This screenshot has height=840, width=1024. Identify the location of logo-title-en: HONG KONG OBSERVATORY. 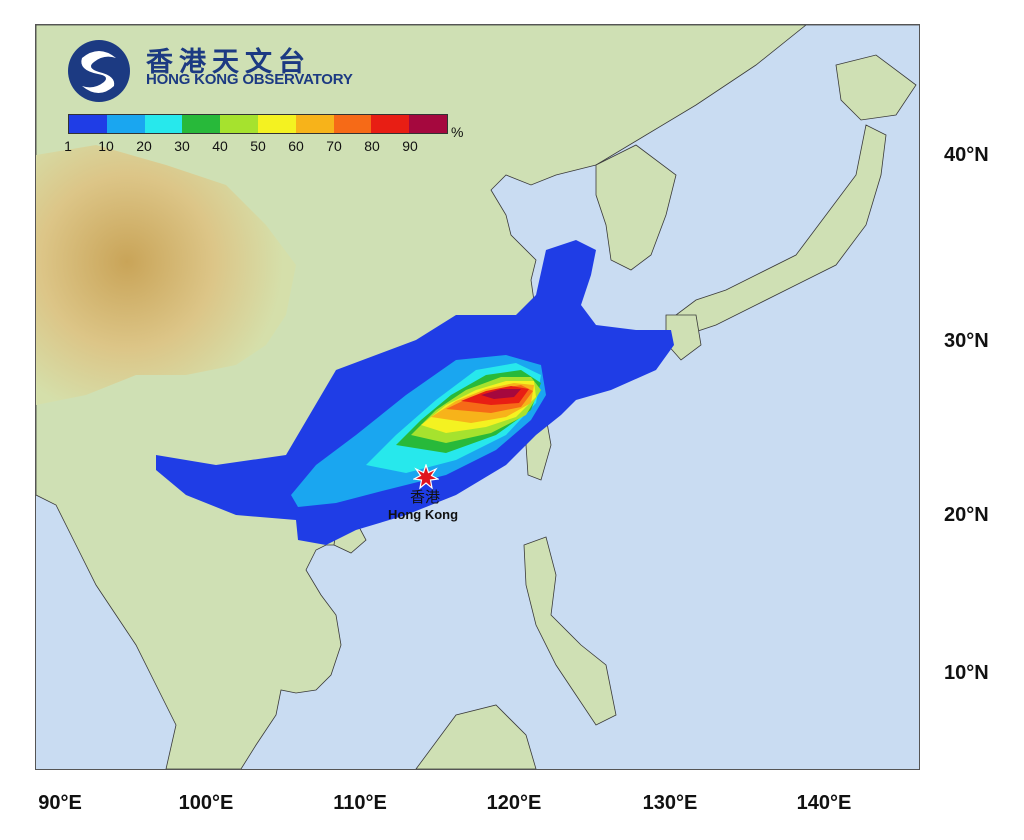
(249, 79).